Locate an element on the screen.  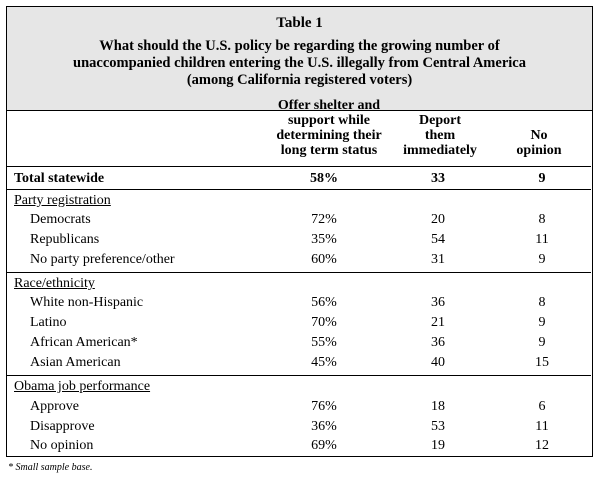
column-header-line: Deport is located at coordinates (440, 120).